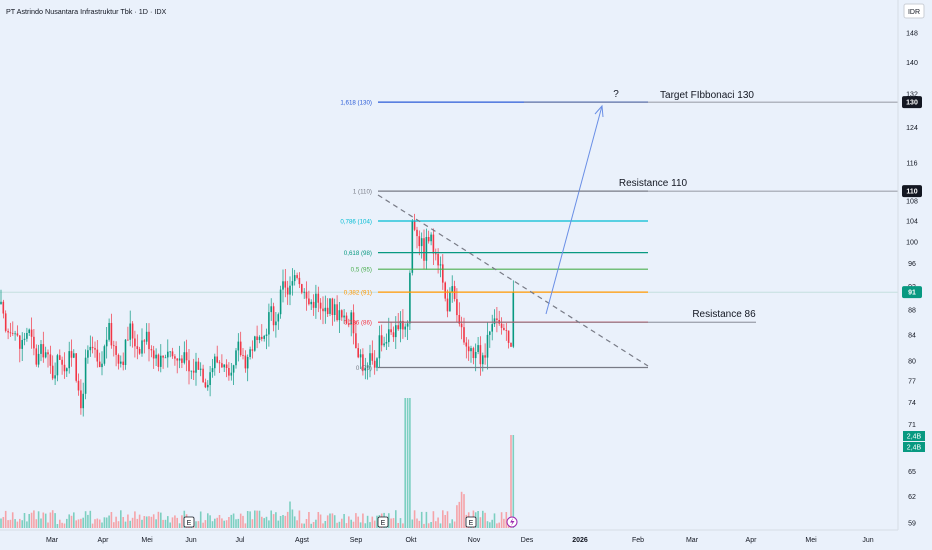 This screenshot has height=550, width=932. Describe the element at coordinates (574, 210) in the screenshot. I see `target-arrow-line` at that location.